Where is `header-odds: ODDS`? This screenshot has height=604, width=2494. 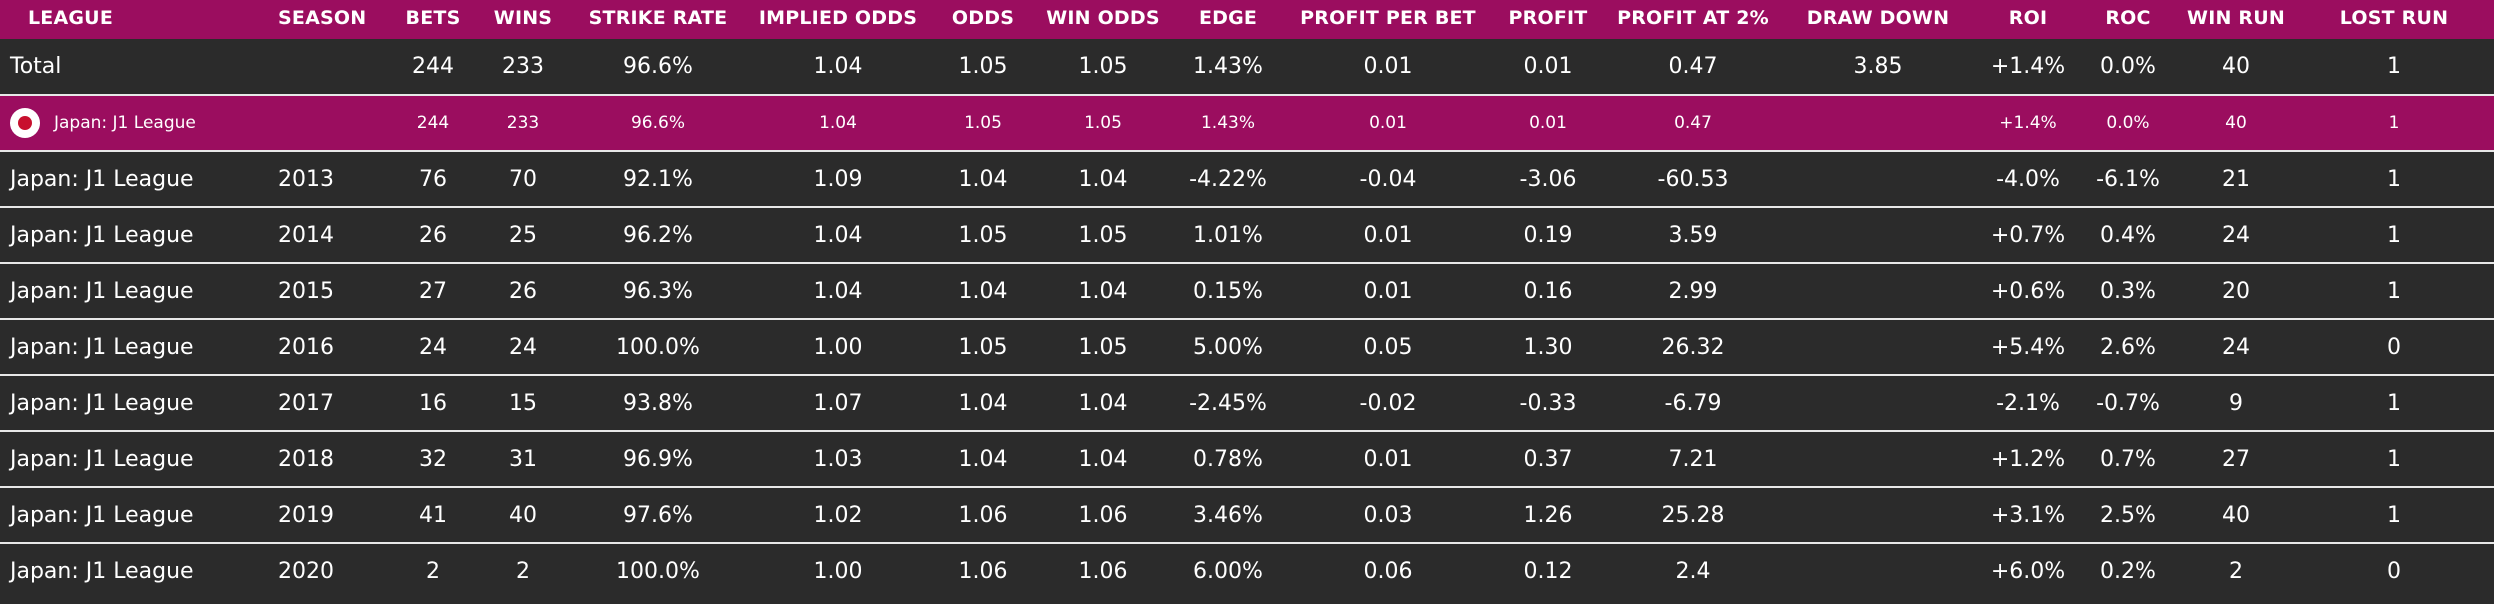
header-odds: ODDS is located at coordinates (983, 17).